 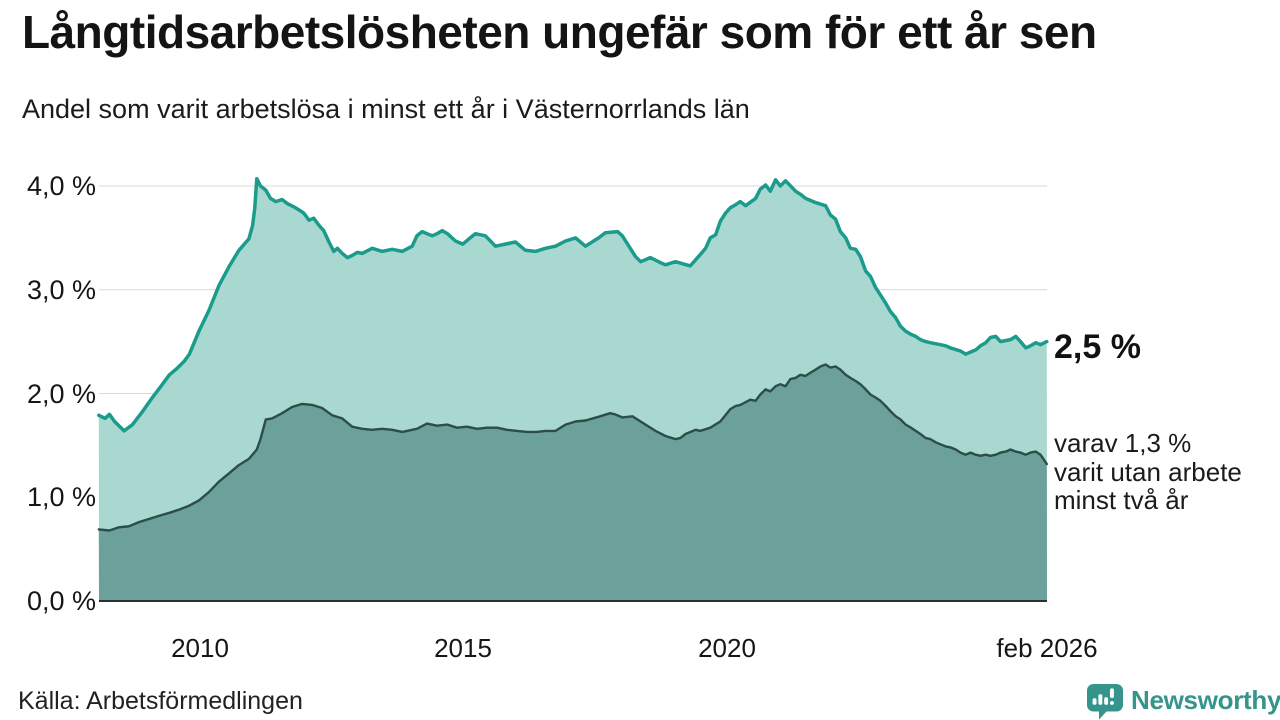 What do you see at coordinates (463, 648) in the screenshot?
I see `x-tick-label: 2015` at bounding box center [463, 648].